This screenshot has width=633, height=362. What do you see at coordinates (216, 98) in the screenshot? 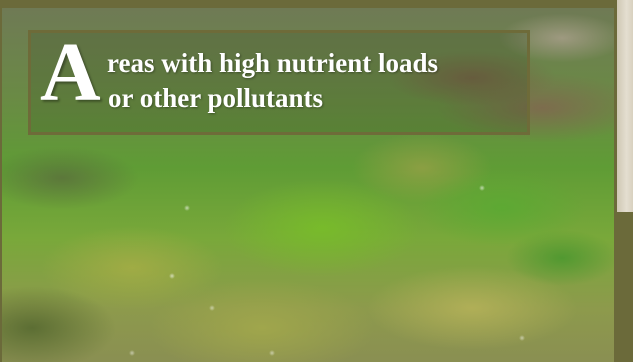
I see `title-line-2: or other pollutants` at bounding box center [216, 98].